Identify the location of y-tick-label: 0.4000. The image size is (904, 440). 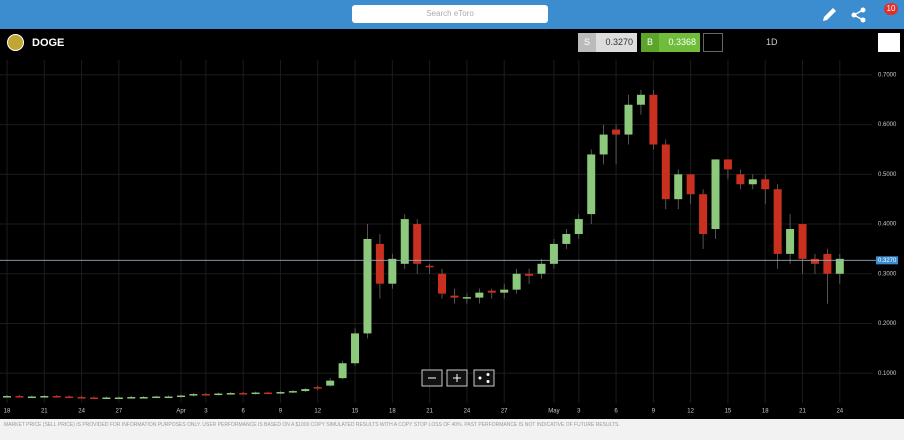
(887, 225).